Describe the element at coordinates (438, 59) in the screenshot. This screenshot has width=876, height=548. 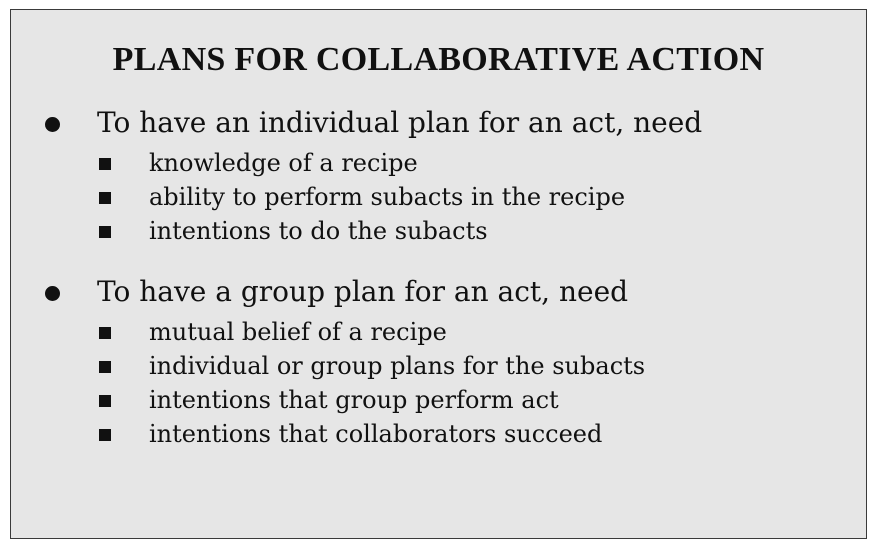
I see `slide-title: PLANS FOR COLLABORATIVE ACTION` at that location.